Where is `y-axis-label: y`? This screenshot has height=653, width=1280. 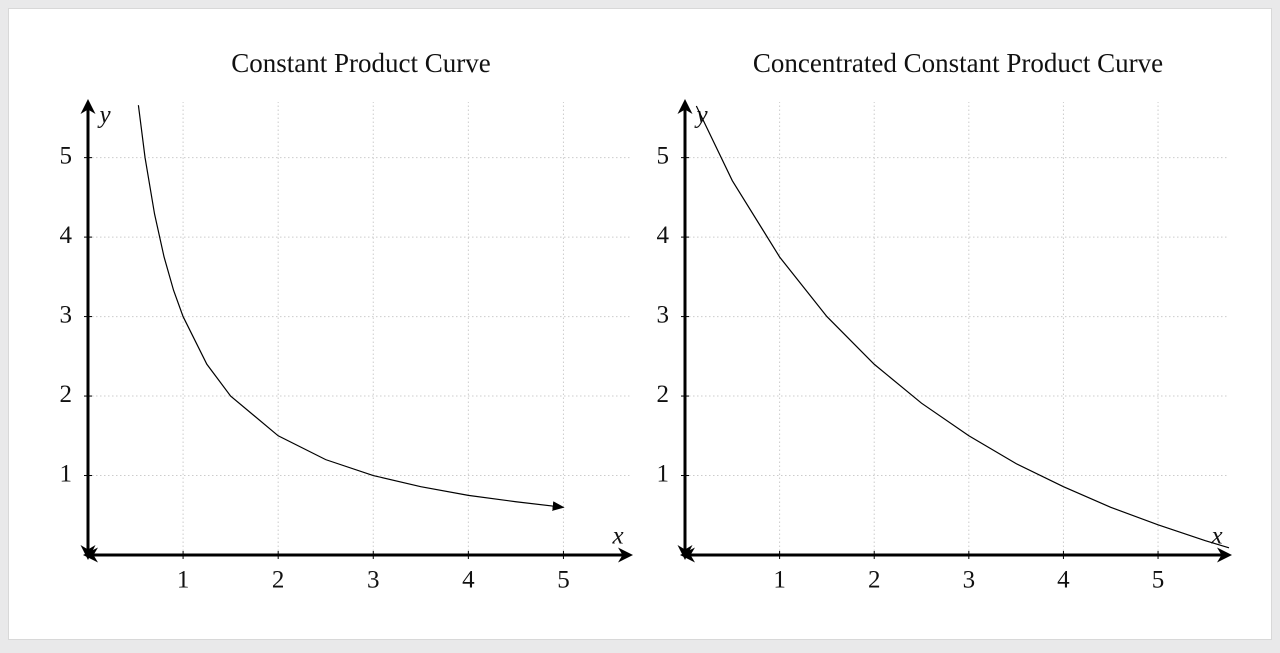
y-axis-label: y is located at coordinates (103, 115).